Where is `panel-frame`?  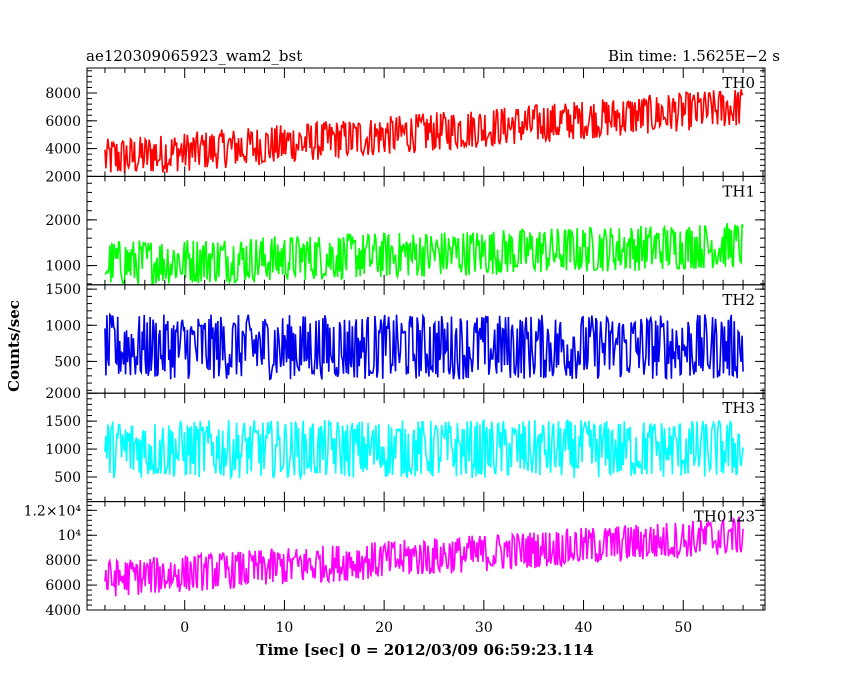 panel-frame is located at coordinates (426, 556).